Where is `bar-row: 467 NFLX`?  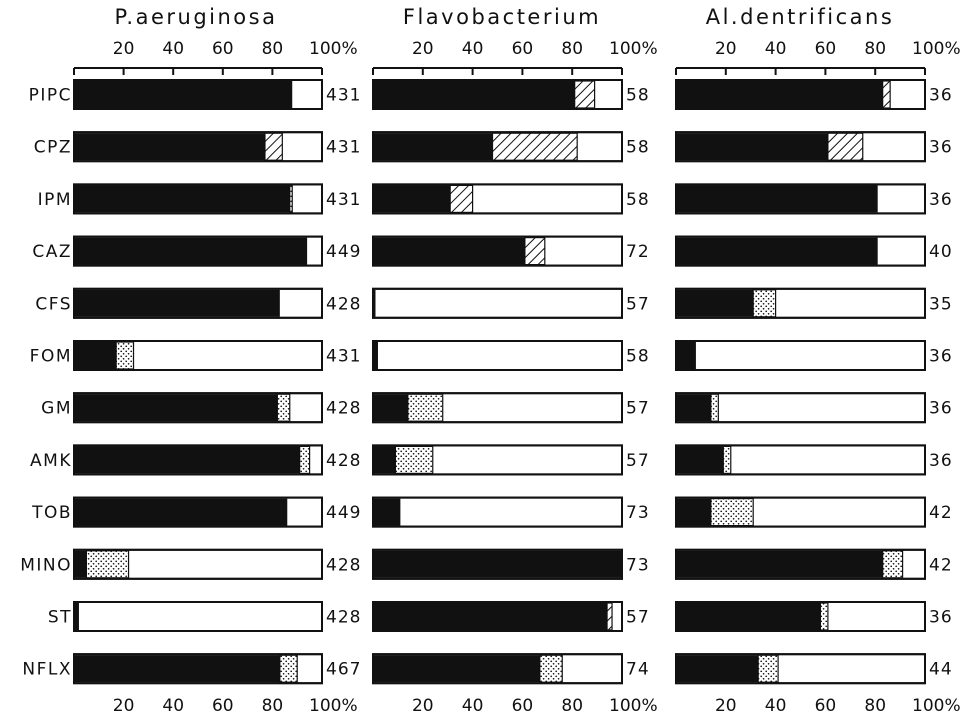
bar-row: 467 NFLX is located at coordinates (191, 669).